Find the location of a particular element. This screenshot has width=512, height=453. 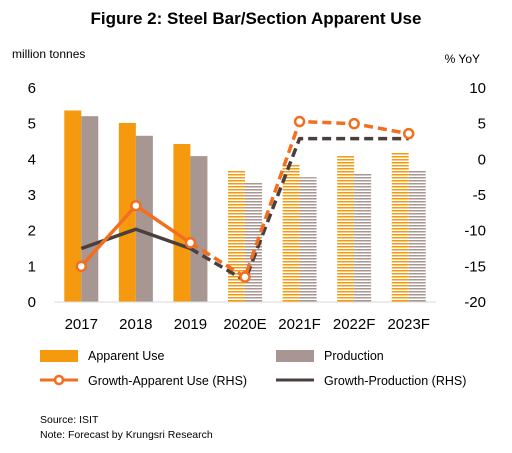

category-label: 2019 is located at coordinates (190, 324).